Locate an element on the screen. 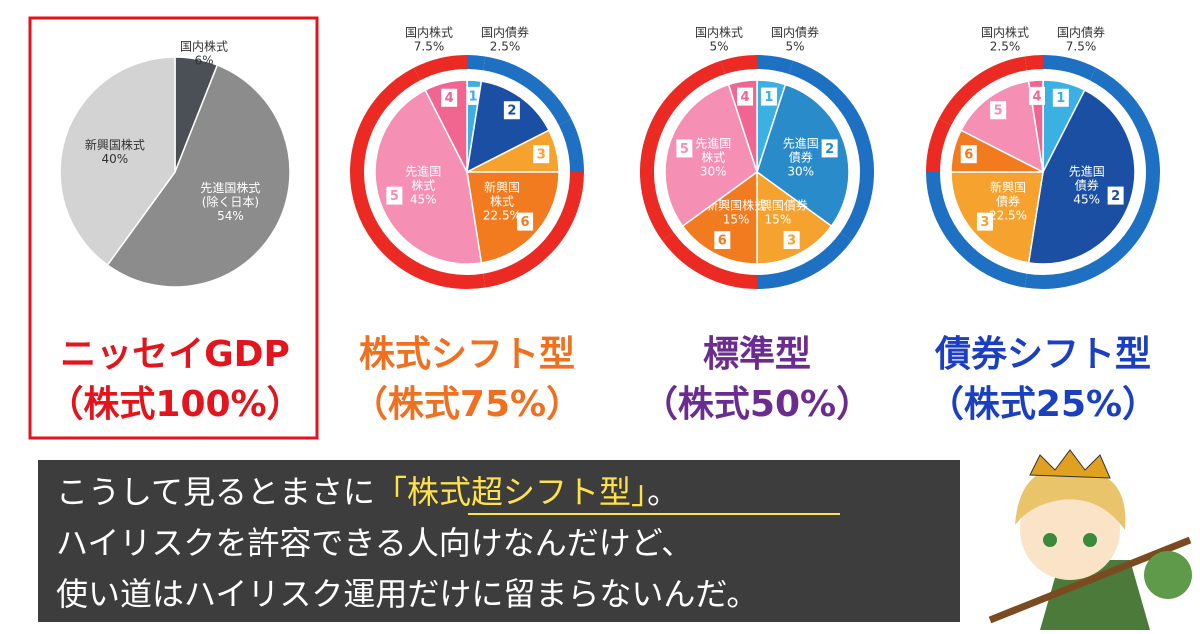 The height and width of the screenshot is (634, 1200). value-label: 30% is located at coordinates (800, 171).